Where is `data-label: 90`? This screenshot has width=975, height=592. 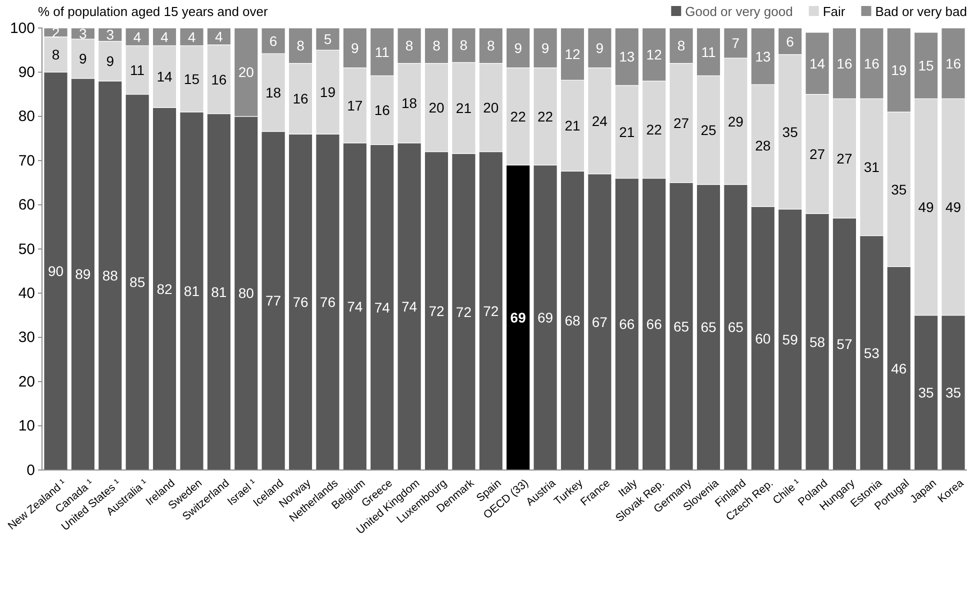 data-label: 90 is located at coordinates (56, 271).